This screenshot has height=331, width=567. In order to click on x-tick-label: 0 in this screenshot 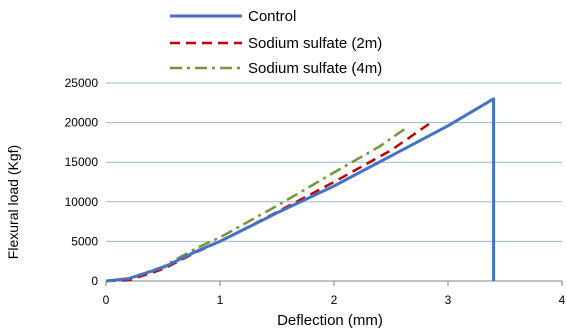, I will do `click(106, 300)`.